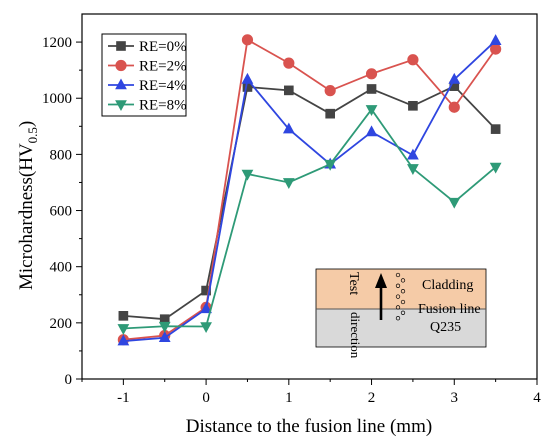 This screenshot has height=448, width=550. Describe the element at coordinates (355, 335) in the screenshot. I see `inset-arrow-label-direction: direction` at that location.